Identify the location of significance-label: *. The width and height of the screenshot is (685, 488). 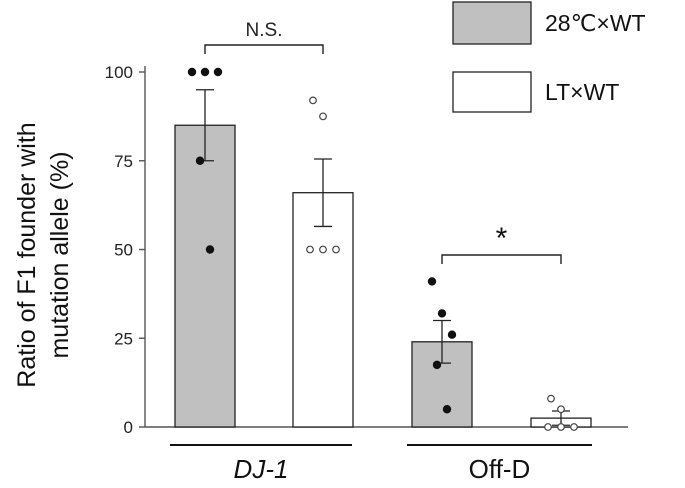
(502, 238).